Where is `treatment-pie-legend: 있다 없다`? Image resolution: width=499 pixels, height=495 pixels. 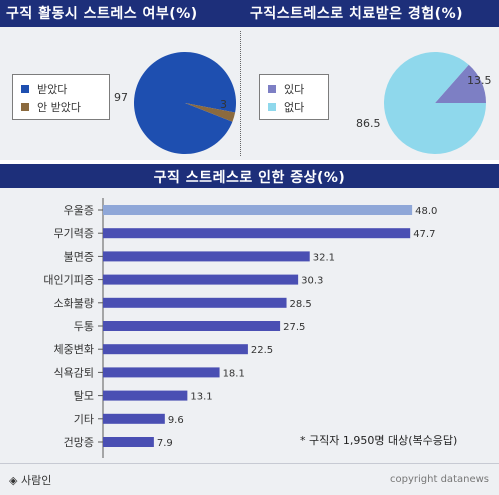
treatment-pie-legend: 있다 없다 is located at coordinates (294, 97).